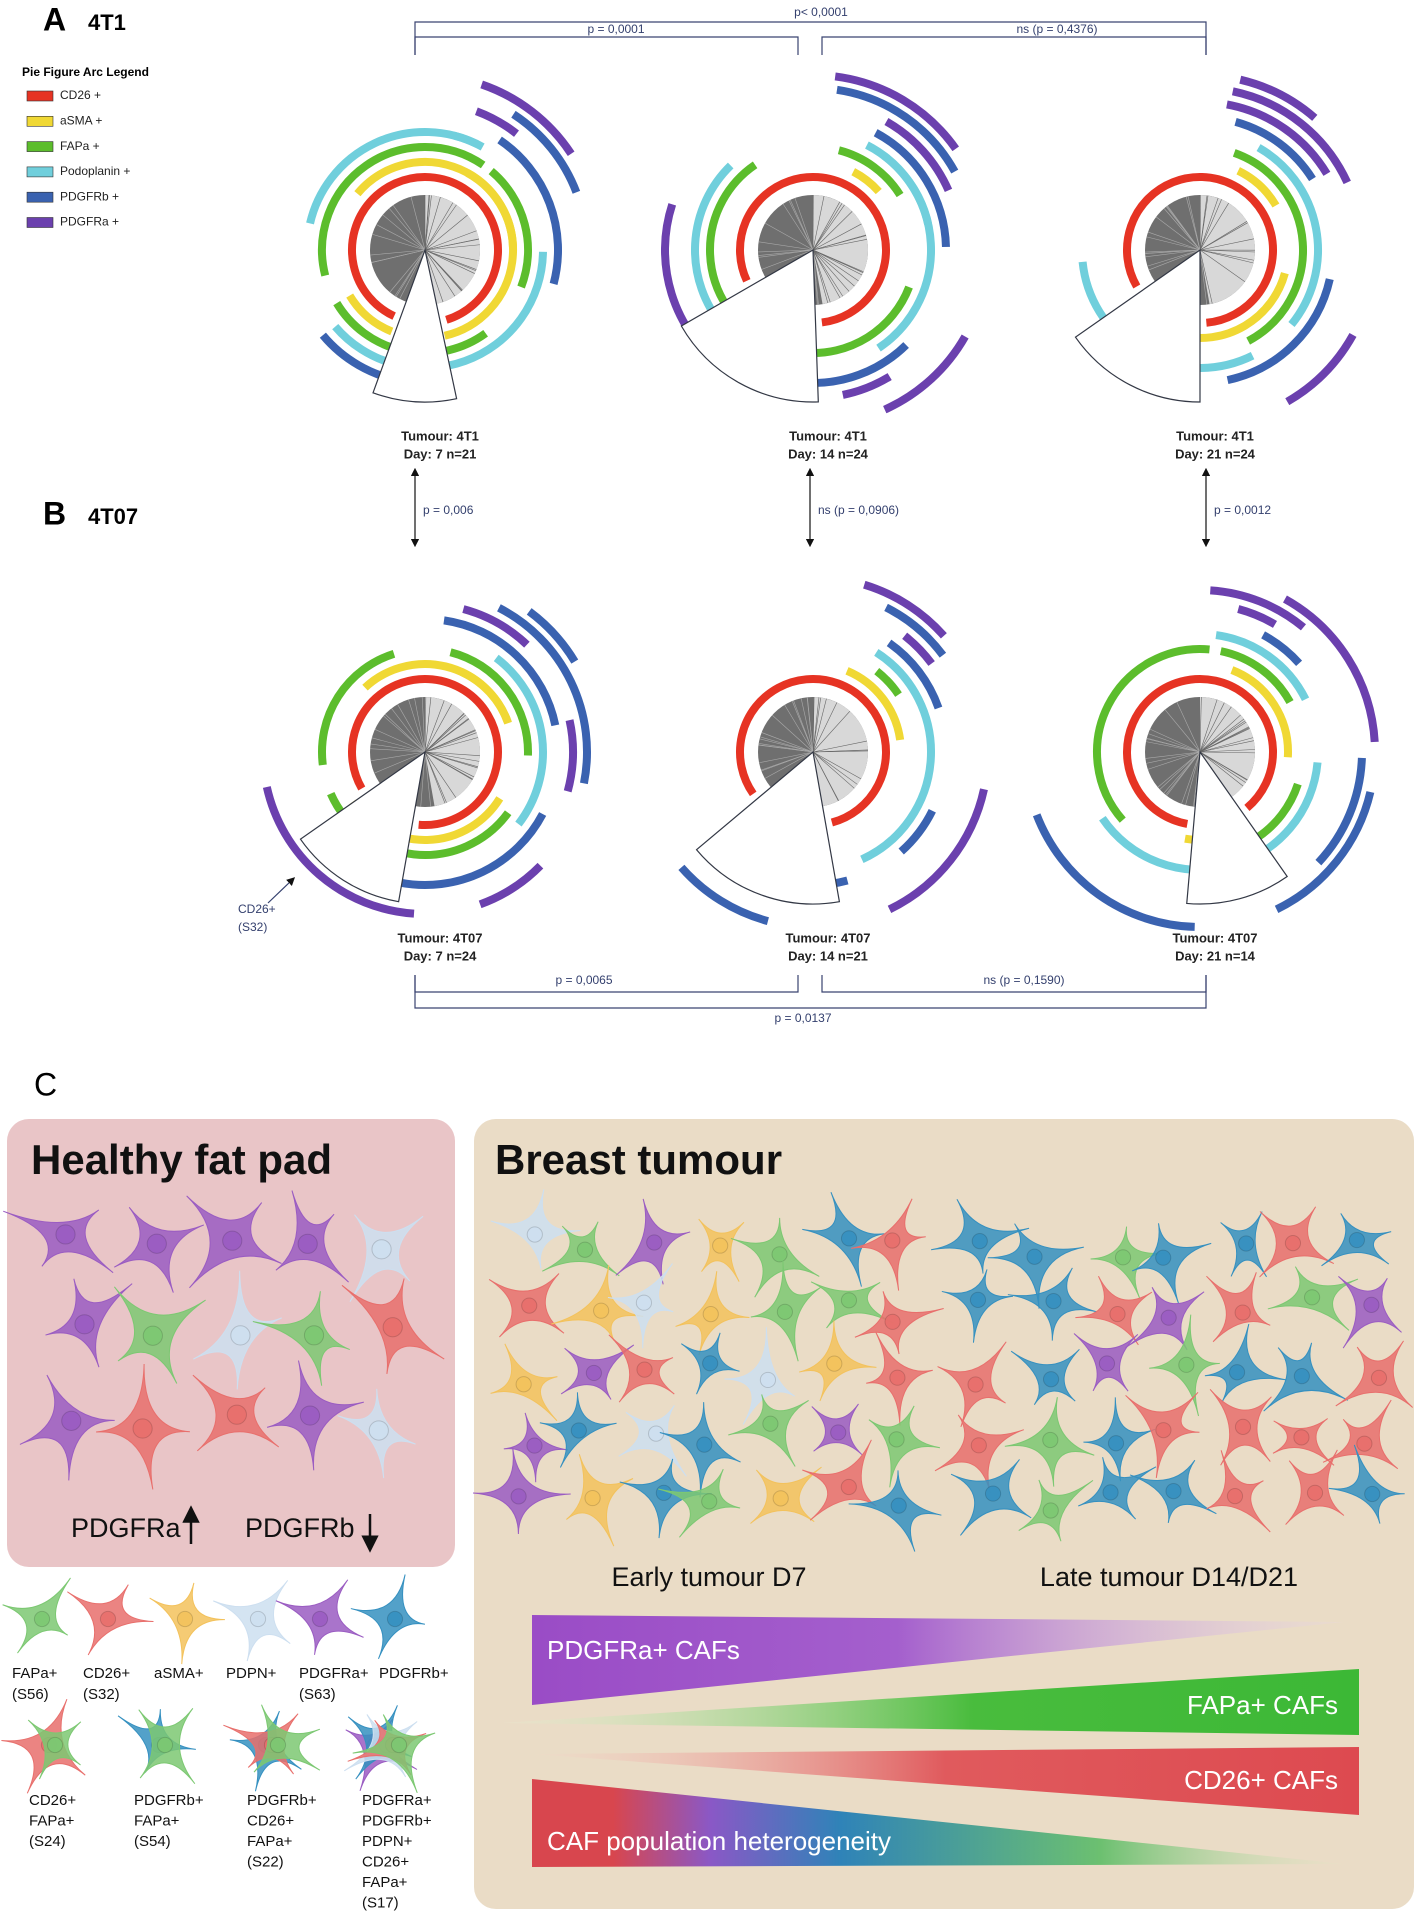 This screenshot has width=1418, height=1913. I want to click on cell-label: PDPN+, so click(251, 1673).